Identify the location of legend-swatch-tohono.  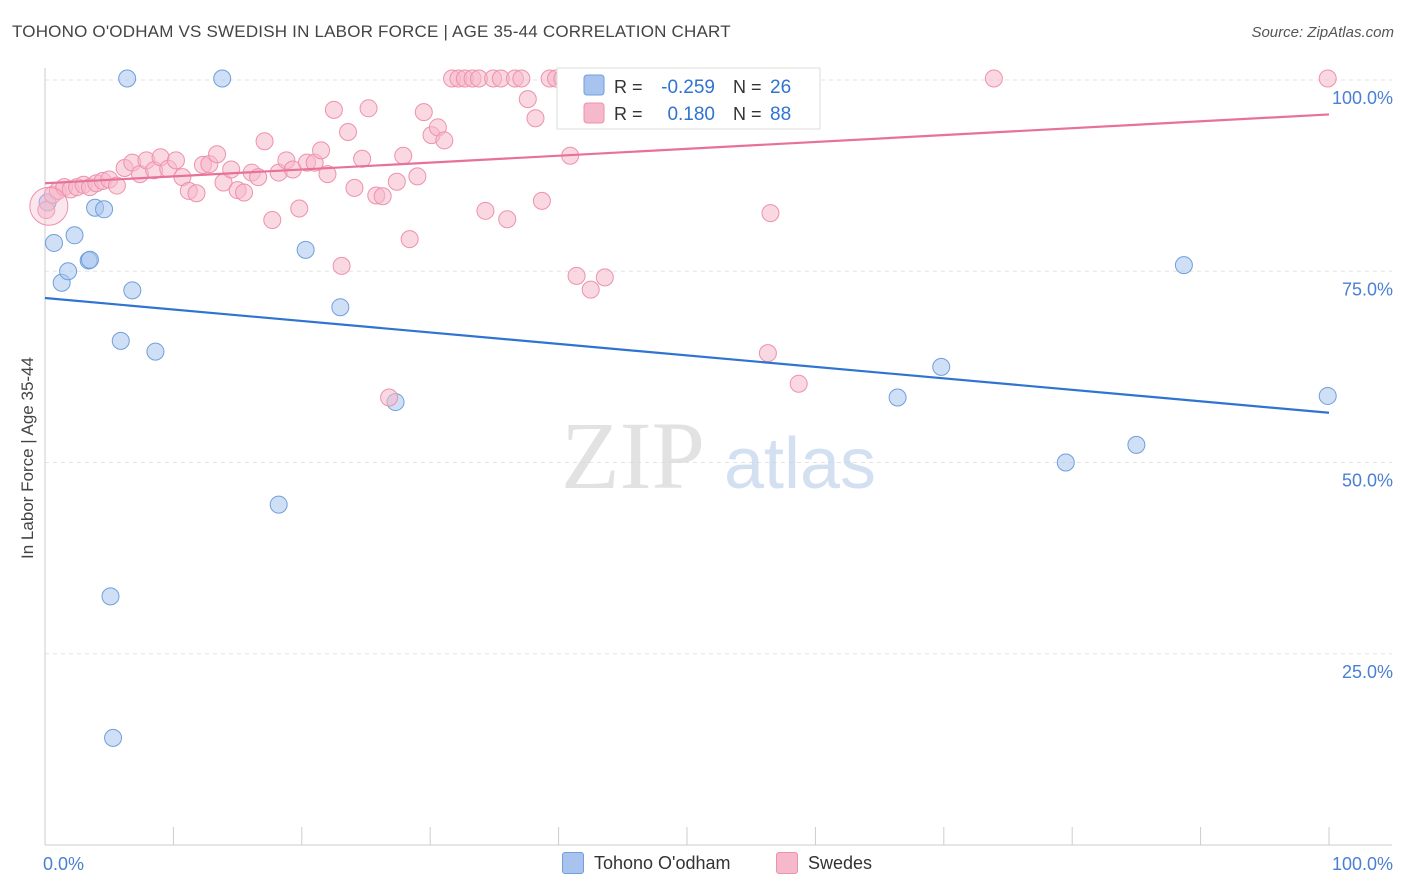
(573, 863).